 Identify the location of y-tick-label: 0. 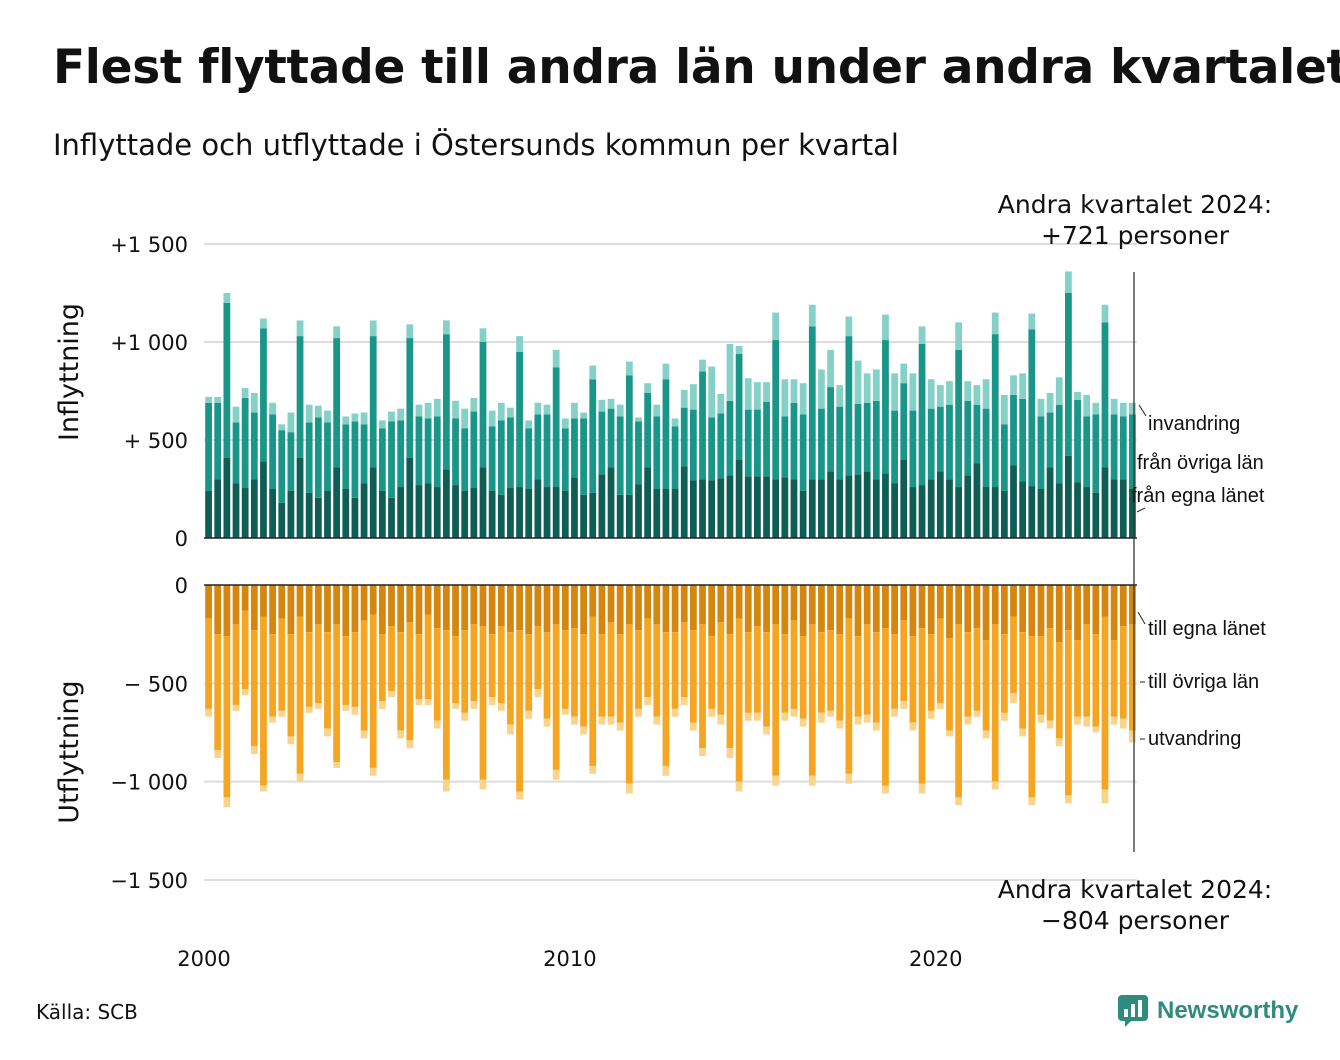
(181, 539).